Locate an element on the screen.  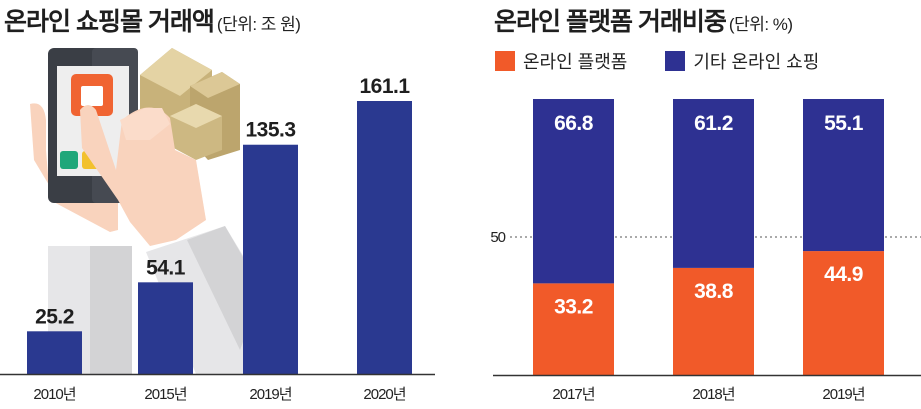
legend-swatch-blue is located at coordinates (675, 61).